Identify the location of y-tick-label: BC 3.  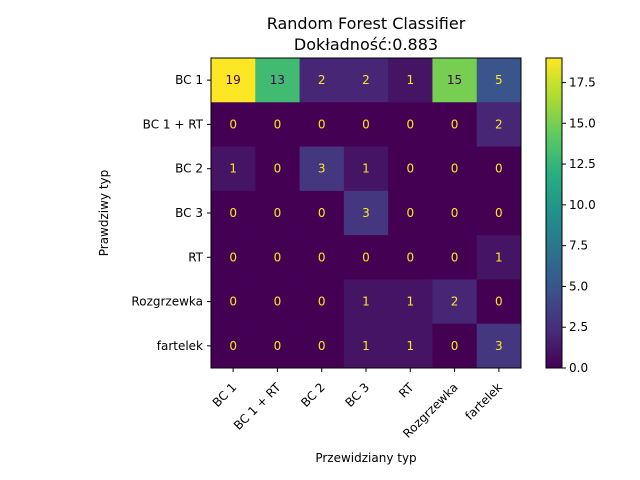
(189, 213).